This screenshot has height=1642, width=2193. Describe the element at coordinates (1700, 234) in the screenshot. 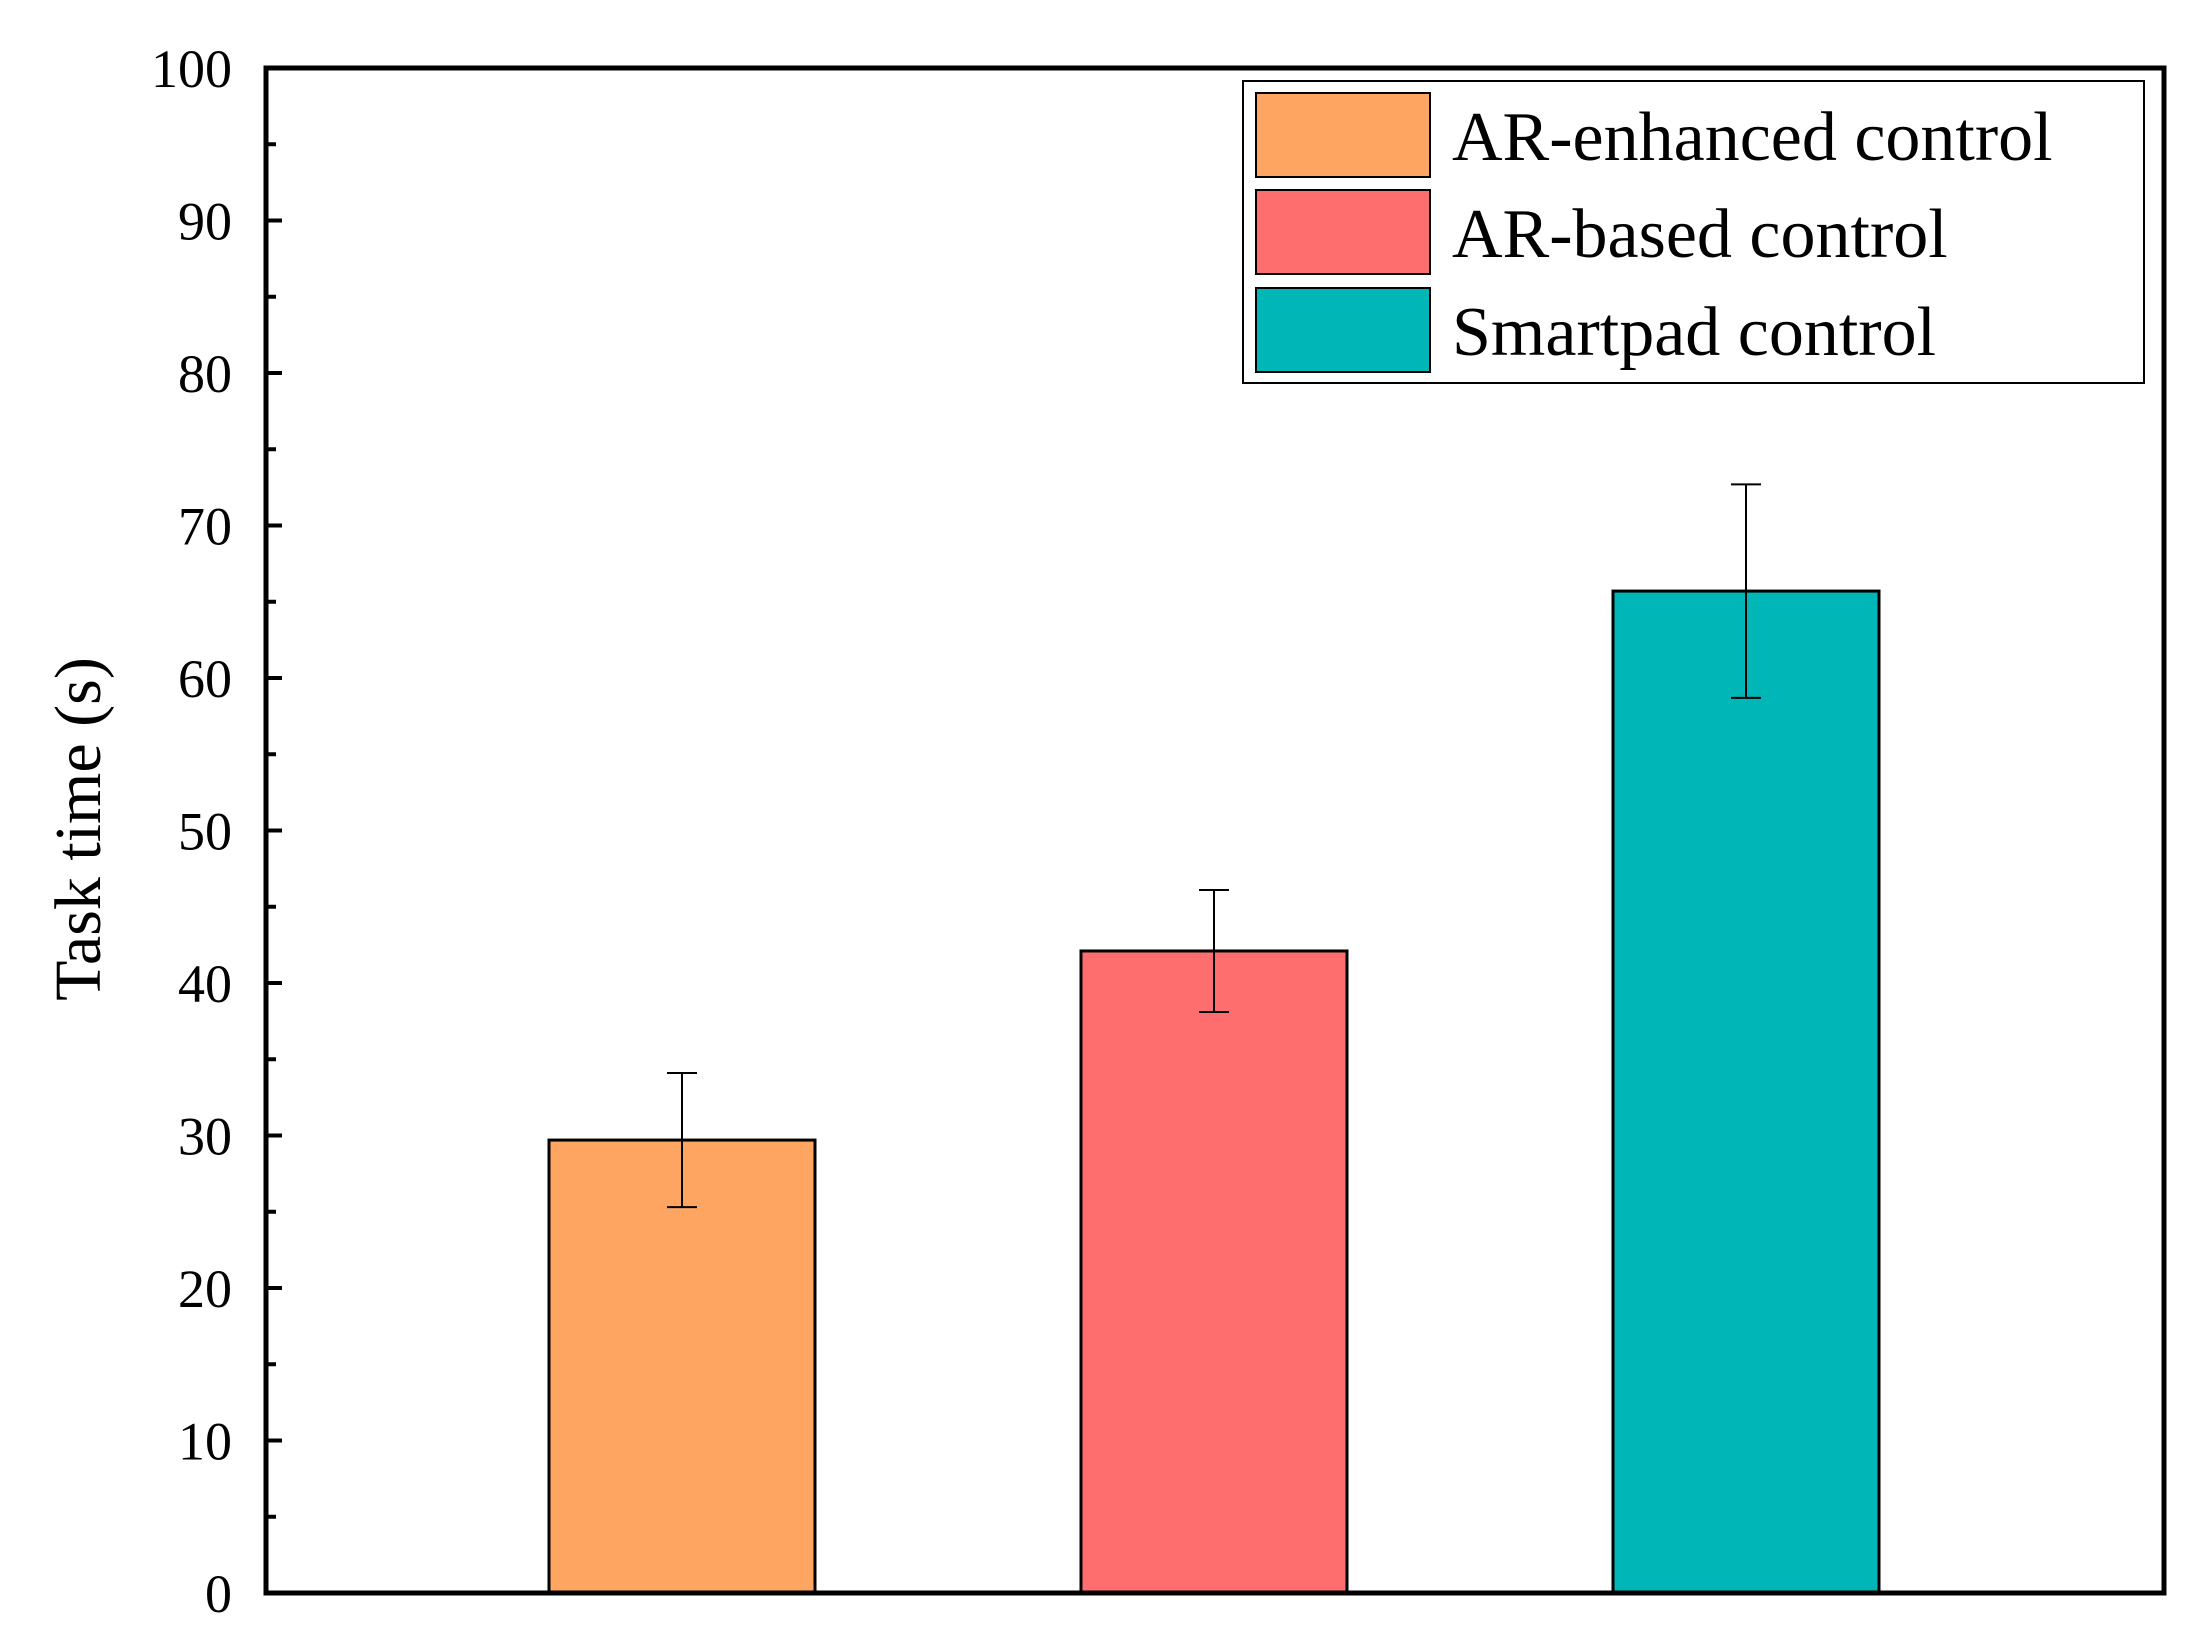

I see `legend-label-ar-based: AR-based control` at that location.